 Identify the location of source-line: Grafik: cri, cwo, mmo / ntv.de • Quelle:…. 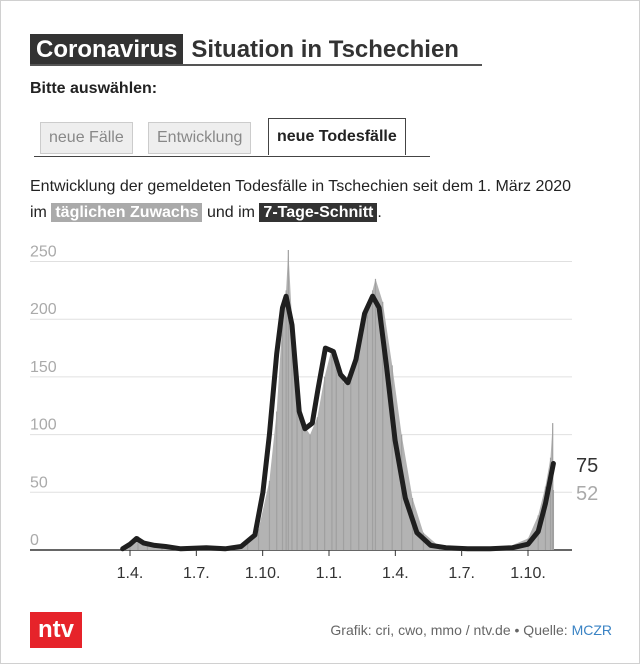
(471, 630).